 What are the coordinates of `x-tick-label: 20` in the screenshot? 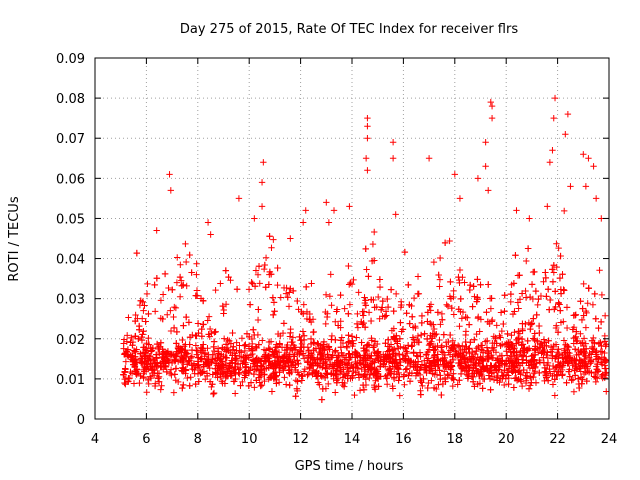 It's located at (506, 439).